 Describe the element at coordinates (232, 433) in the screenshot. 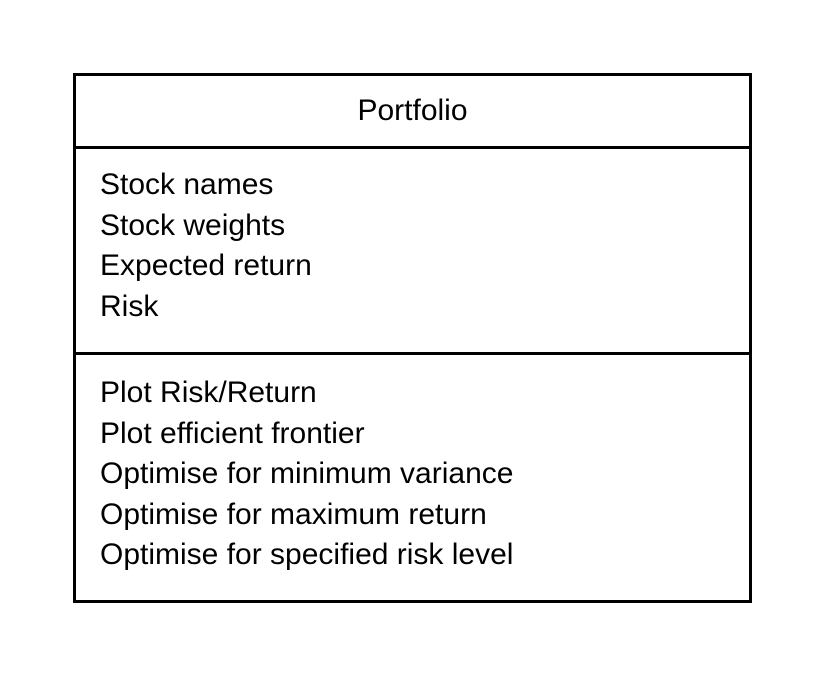

I see `method-plot-efficient-frontier: Plot efficient frontier` at that location.